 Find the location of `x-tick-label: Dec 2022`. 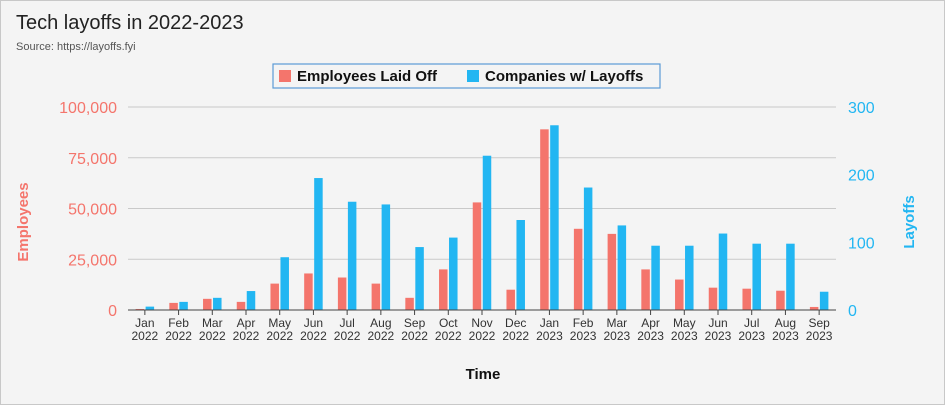

x-tick-label: Dec 2022 is located at coordinates (515, 329).